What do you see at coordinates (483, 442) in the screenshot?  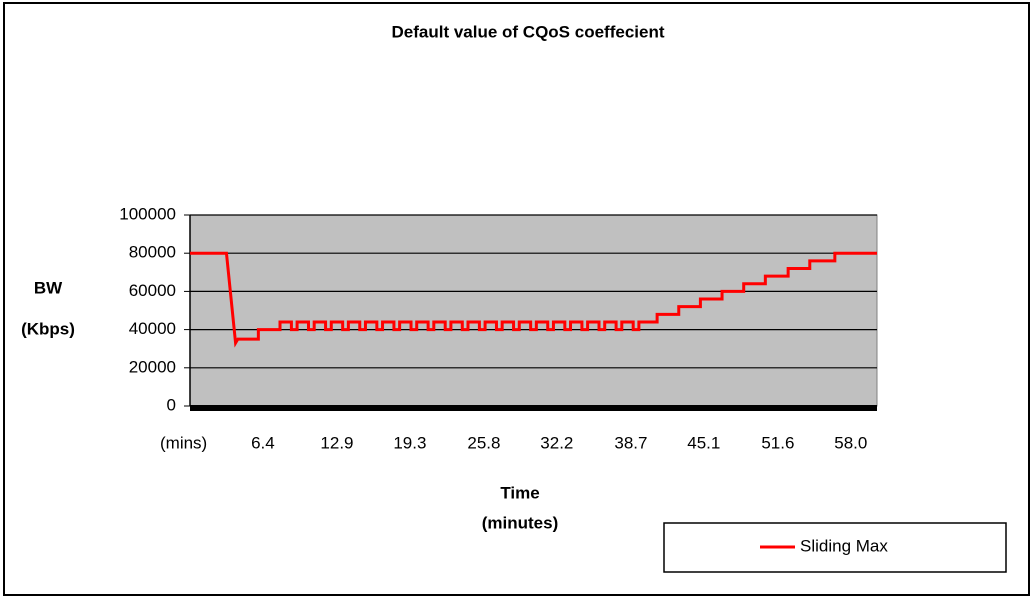 I see `x-tick-label: 25.8` at bounding box center [483, 442].